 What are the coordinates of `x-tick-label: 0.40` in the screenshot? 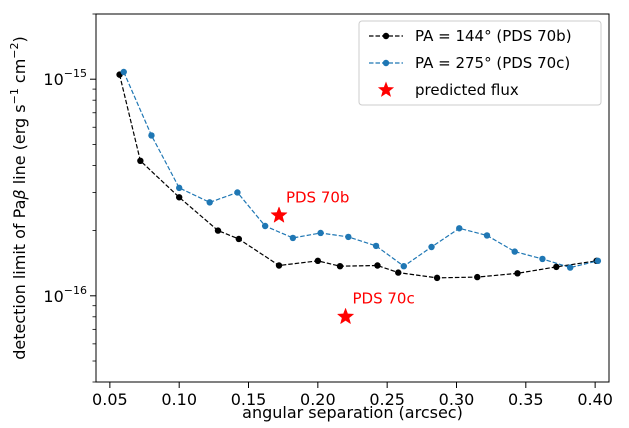 It's located at (595, 399).